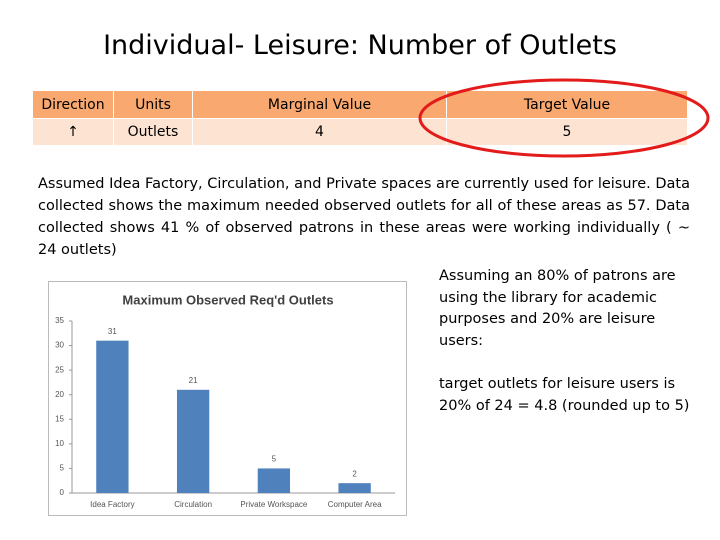 The image size is (720, 540). What do you see at coordinates (62, 468) in the screenshot?
I see `y-tick-label: 5` at bounding box center [62, 468].